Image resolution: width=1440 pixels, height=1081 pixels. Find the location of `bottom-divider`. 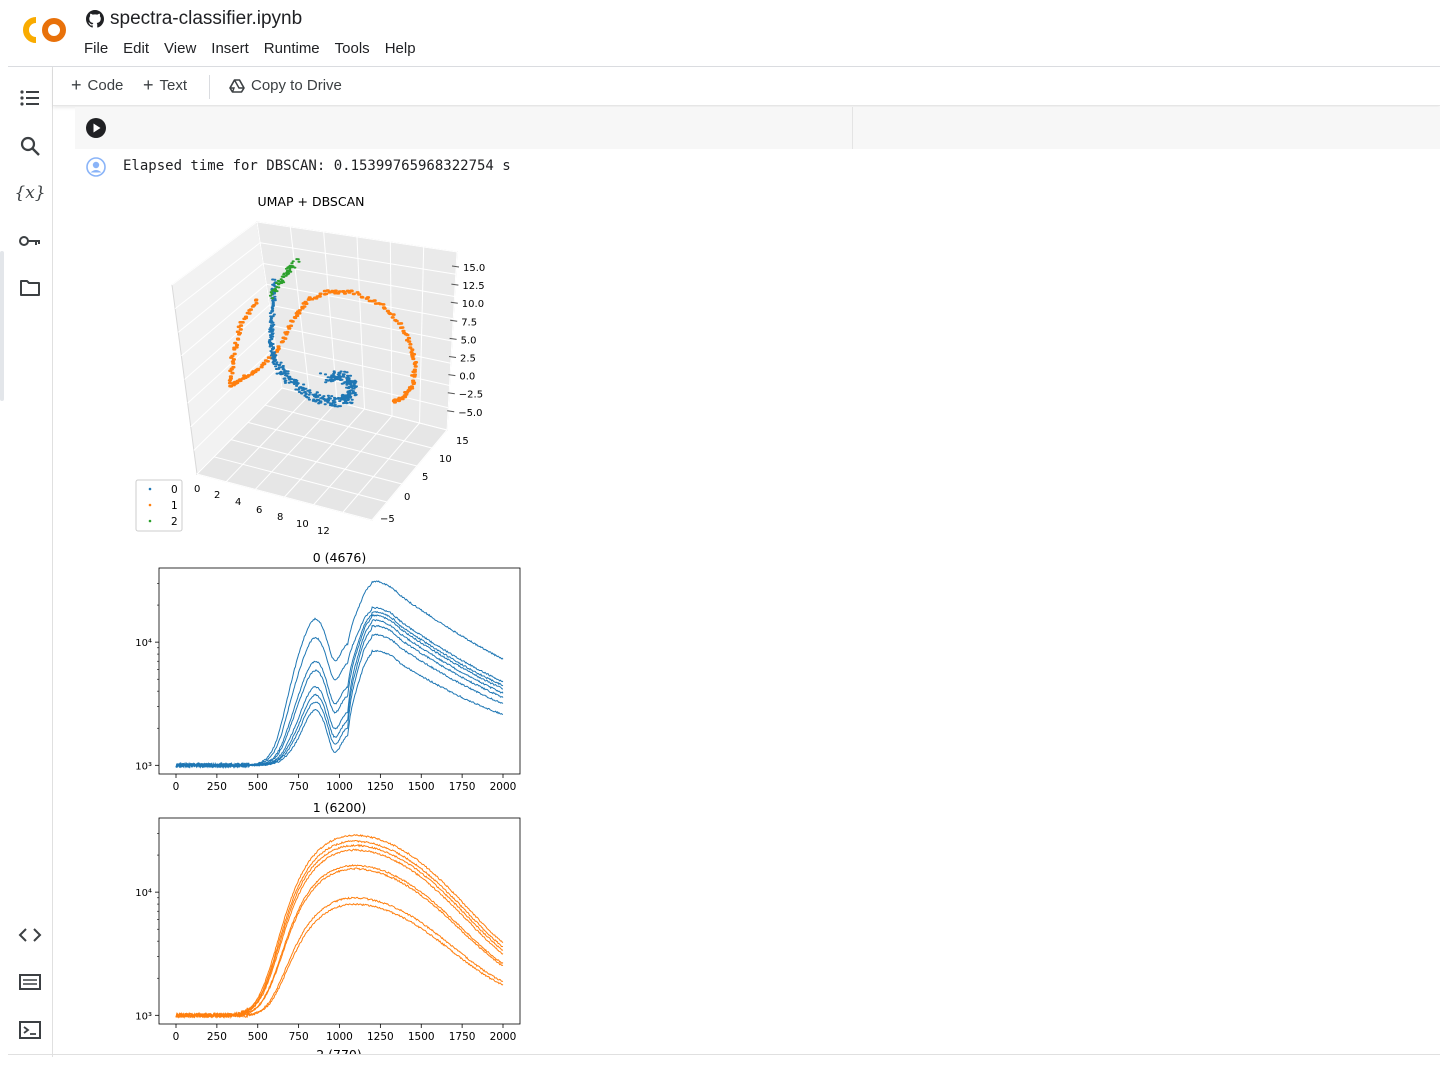

bottom-divider is located at coordinates (724, 1054).